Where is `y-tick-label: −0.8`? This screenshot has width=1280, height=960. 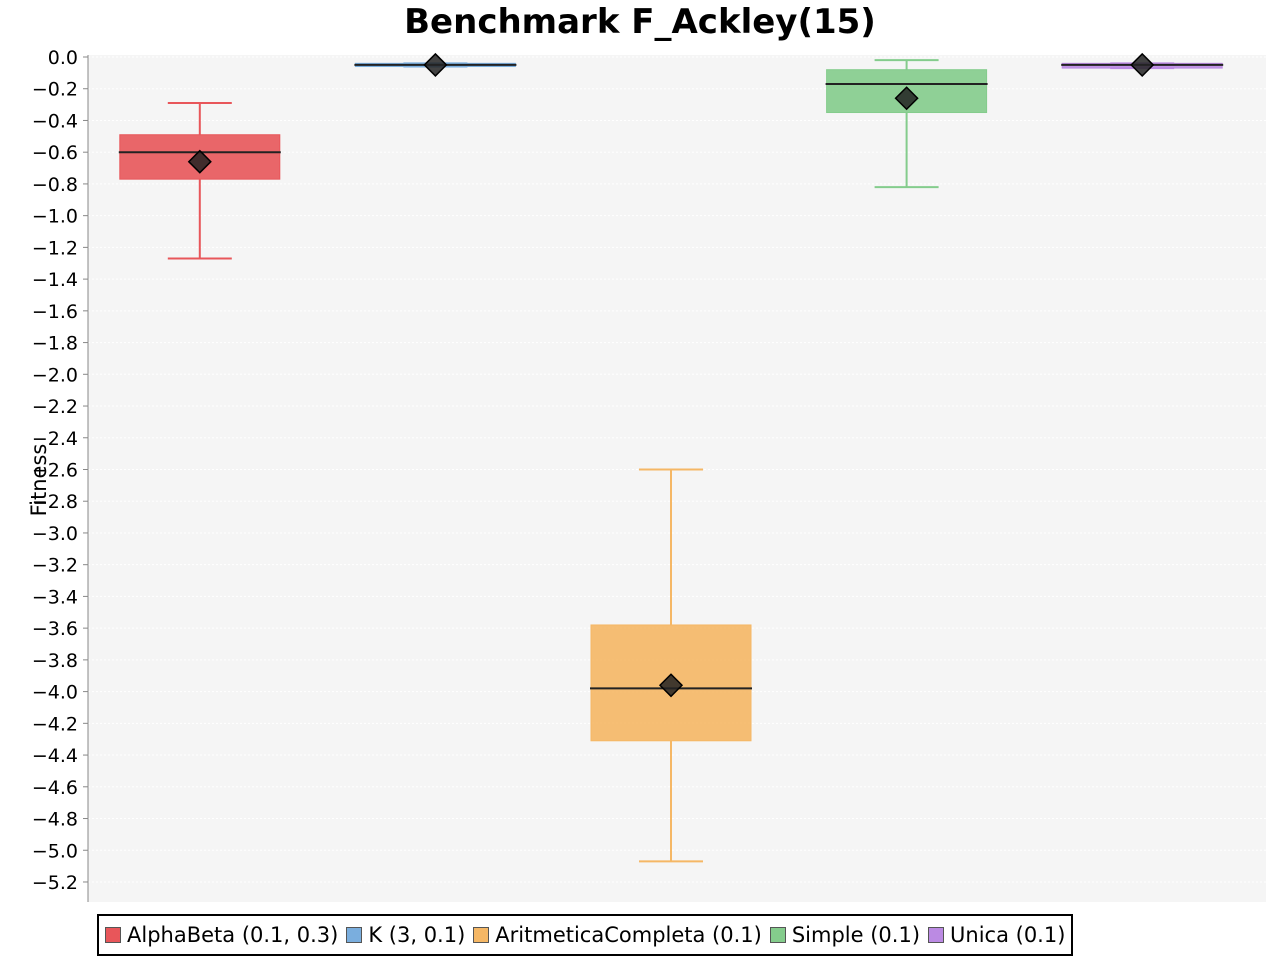 y-tick-label: −0.8 is located at coordinates (55, 185).